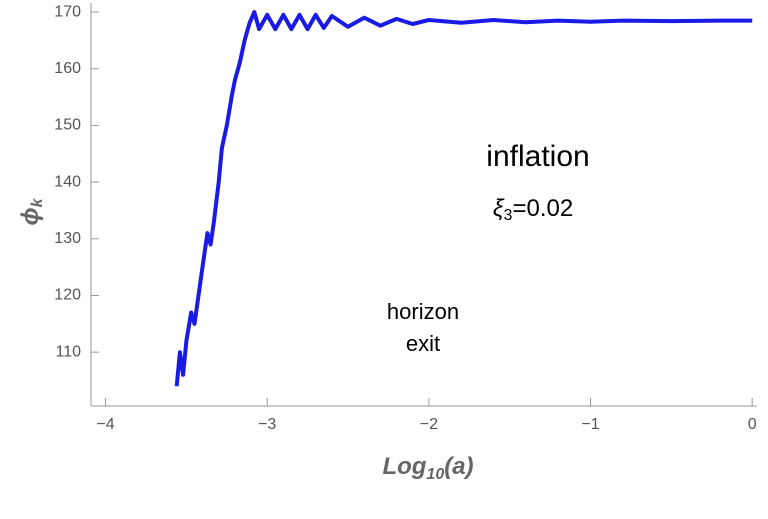 The width and height of the screenshot is (768, 519). What do you see at coordinates (542, 208) in the screenshot?
I see `param-value: =0.02` at bounding box center [542, 208].